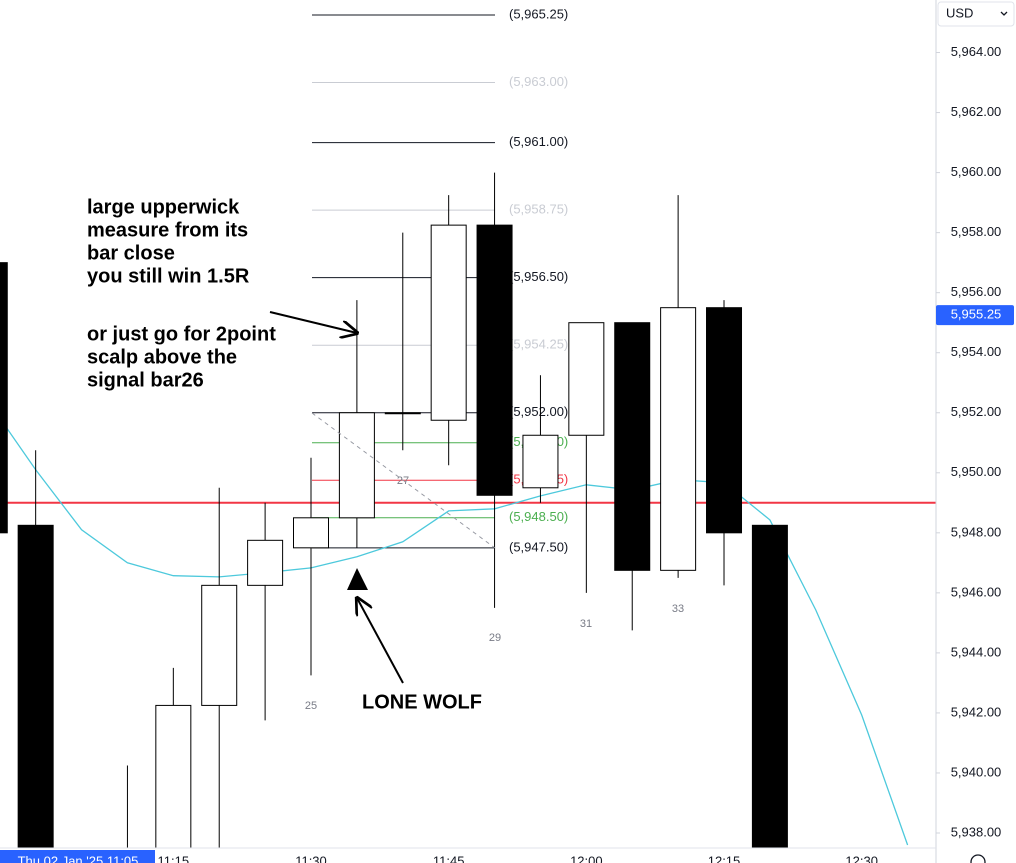 The width and height of the screenshot is (1016, 863). I want to click on tool-level-label: (5,958.75), so click(538, 209).